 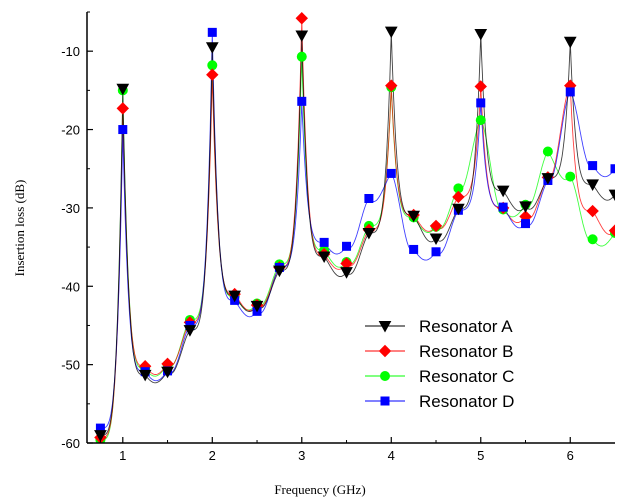 What do you see at coordinates (391, 455) in the screenshot?
I see `x-tick-label: 4` at bounding box center [391, 455].